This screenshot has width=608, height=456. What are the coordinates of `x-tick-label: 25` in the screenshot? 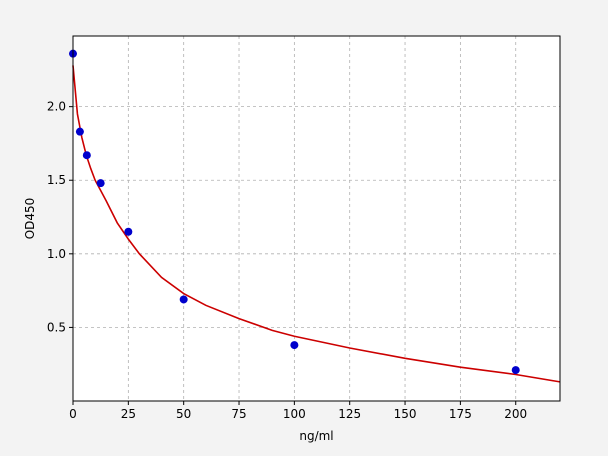 It's located at (128, 414).